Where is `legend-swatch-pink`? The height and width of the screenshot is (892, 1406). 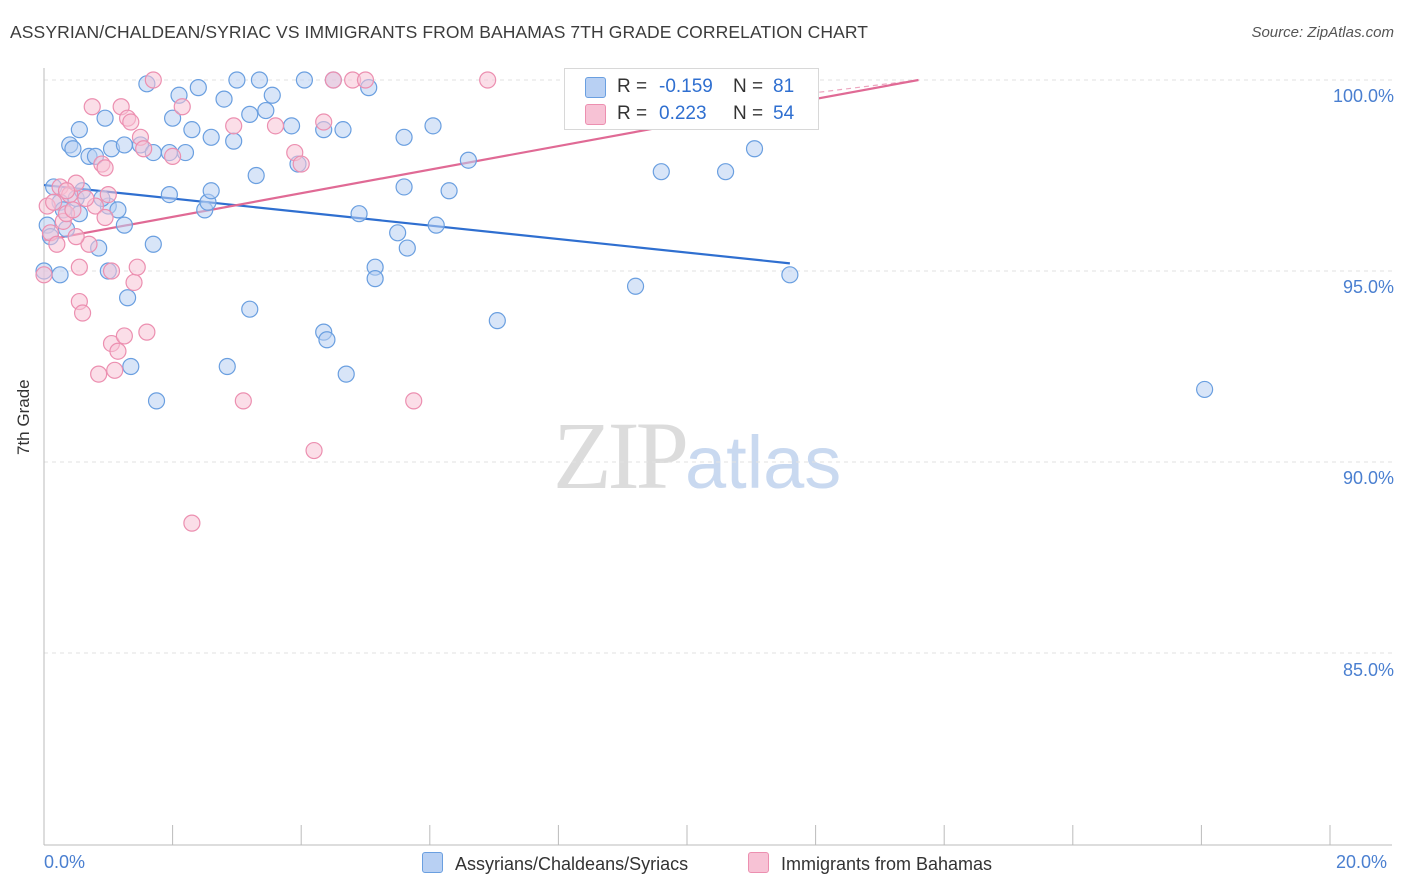 legend-swatch-pink is located at coordinates (595, 114).